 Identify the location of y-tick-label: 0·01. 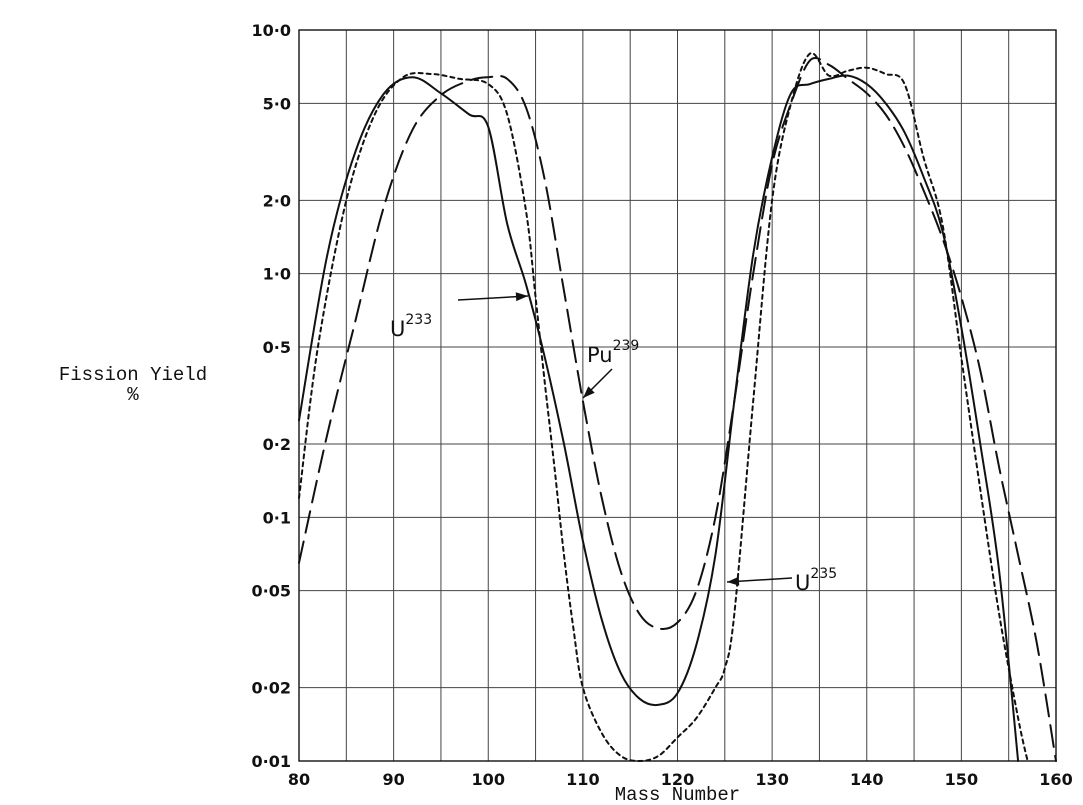
(271, 761).